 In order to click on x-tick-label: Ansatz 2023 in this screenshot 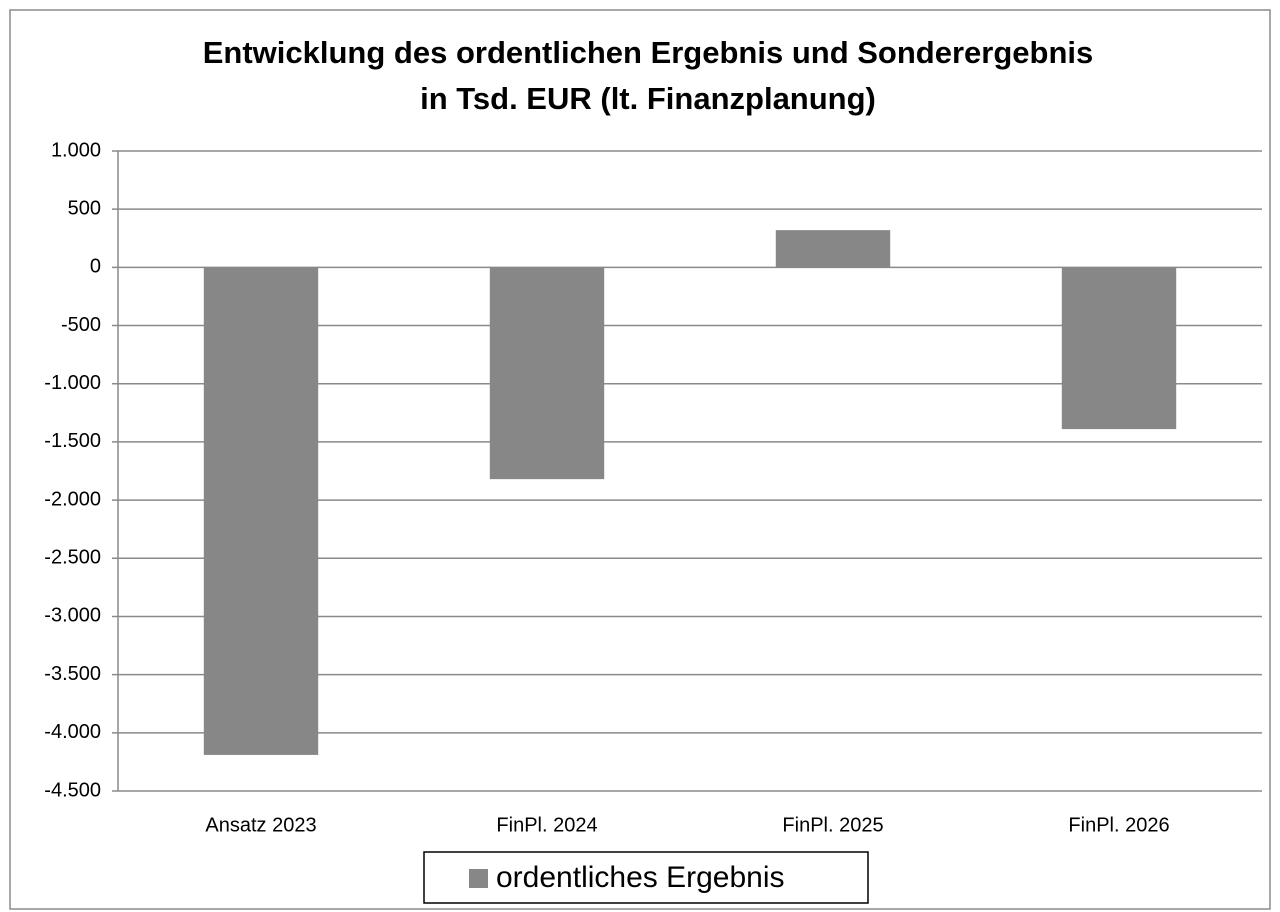, I will do `click(260, 825)`.